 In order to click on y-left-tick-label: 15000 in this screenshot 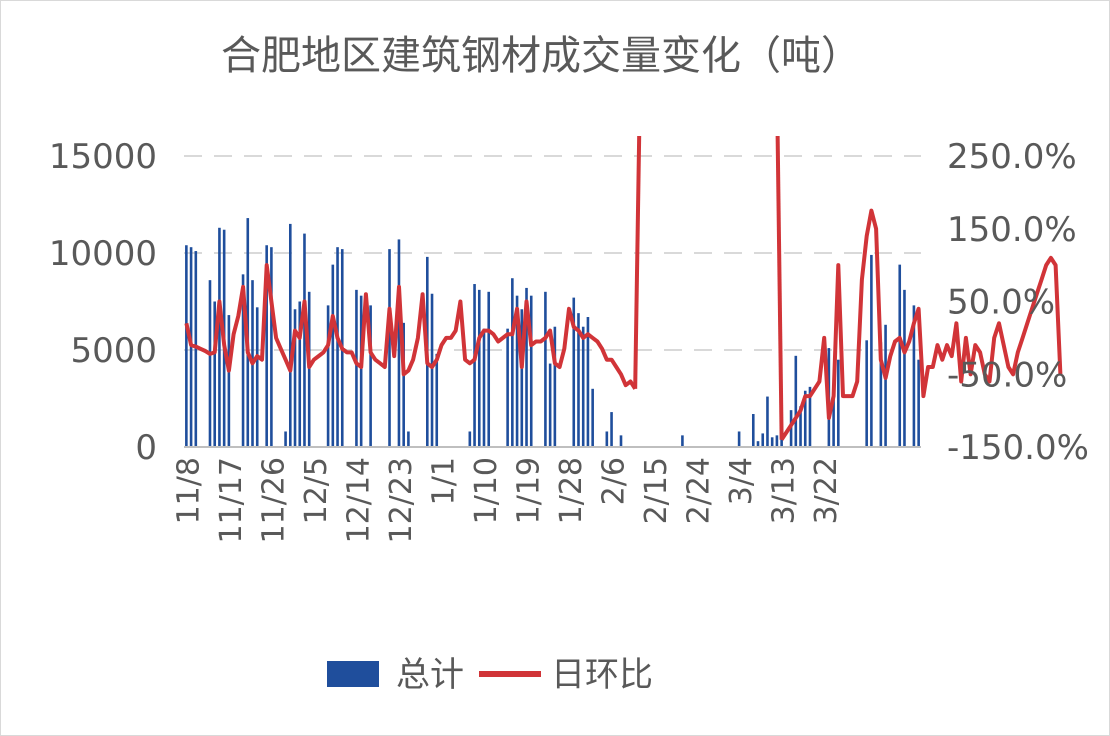, I will do `click(103, 157)`.